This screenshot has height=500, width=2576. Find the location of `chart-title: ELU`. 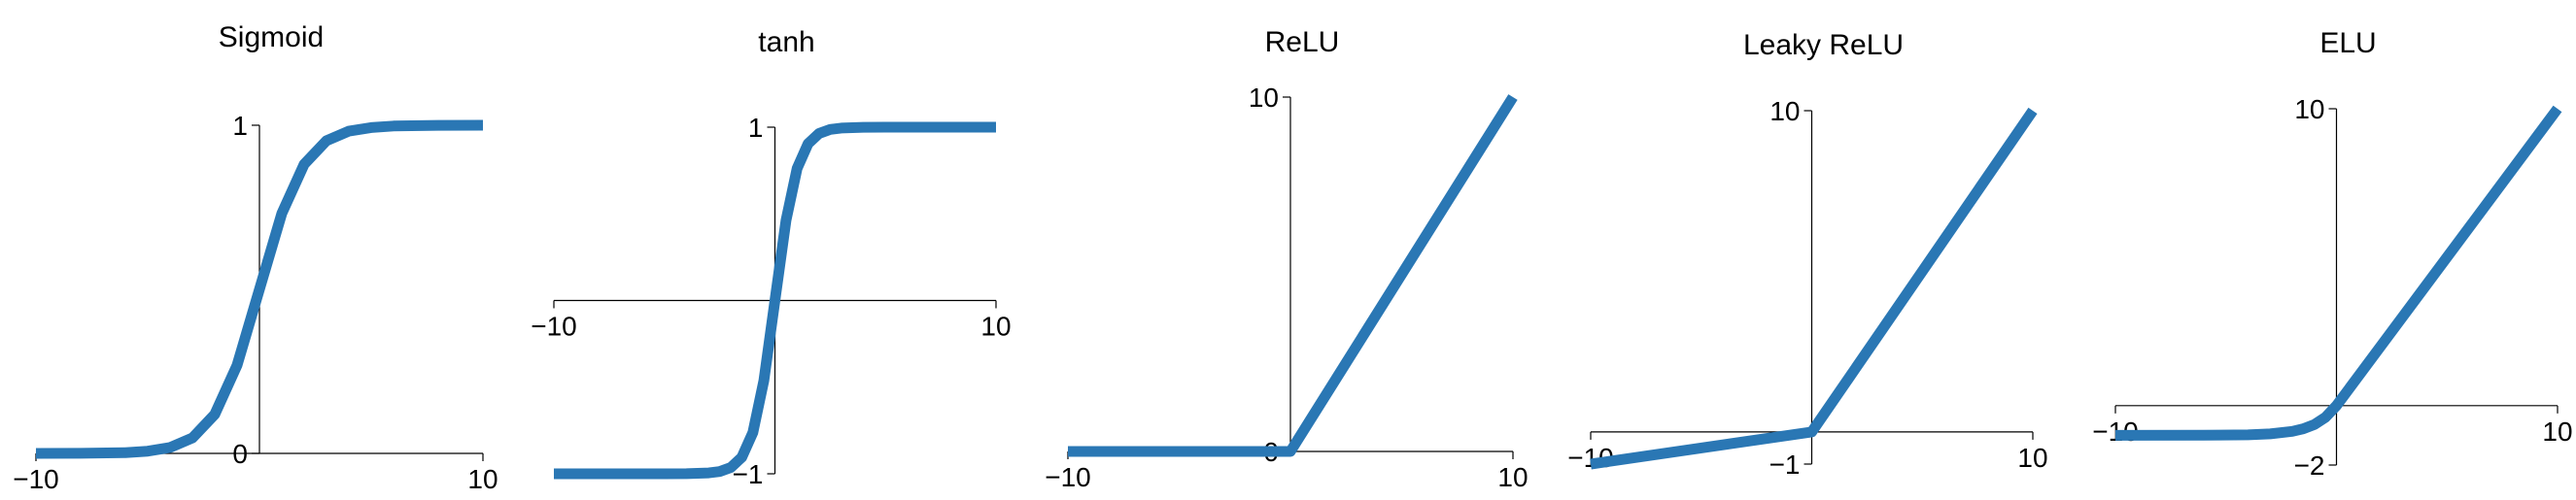

chart-title: ELU is located at coordinates (2347, 43).